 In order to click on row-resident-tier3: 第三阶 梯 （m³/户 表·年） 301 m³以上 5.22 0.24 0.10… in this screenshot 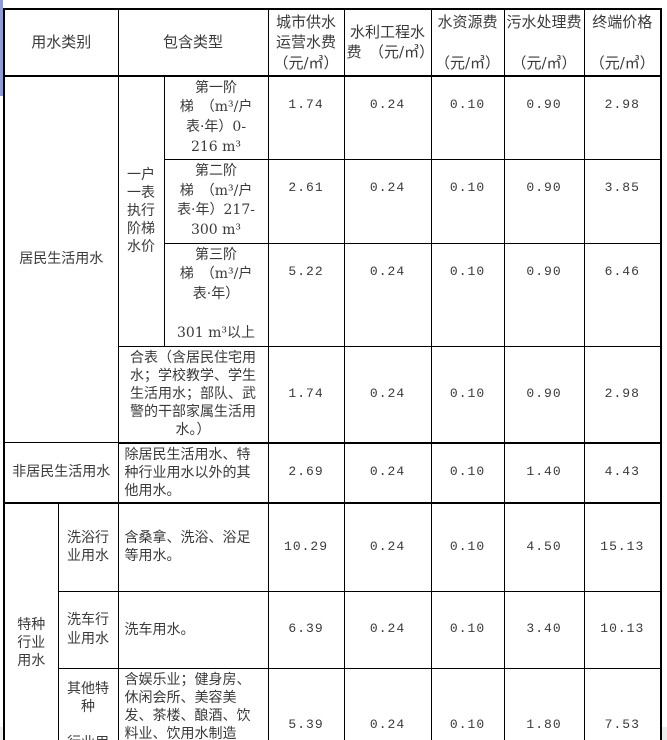, I will do `click(333, 294)`.